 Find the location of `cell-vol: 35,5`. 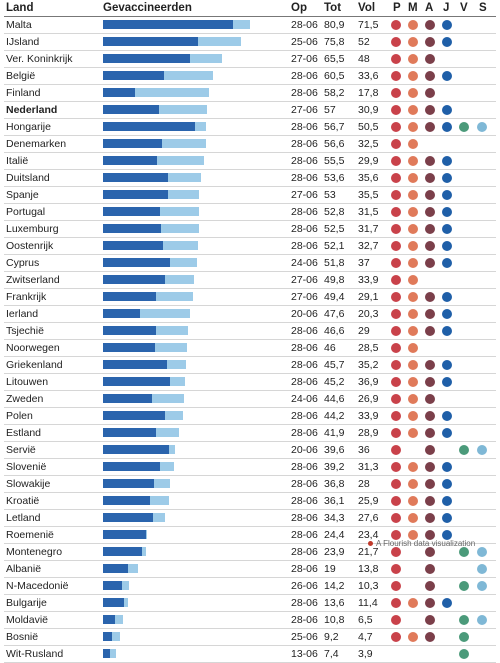

cell-vol: 35,5 is located at coordinates (368, 195).